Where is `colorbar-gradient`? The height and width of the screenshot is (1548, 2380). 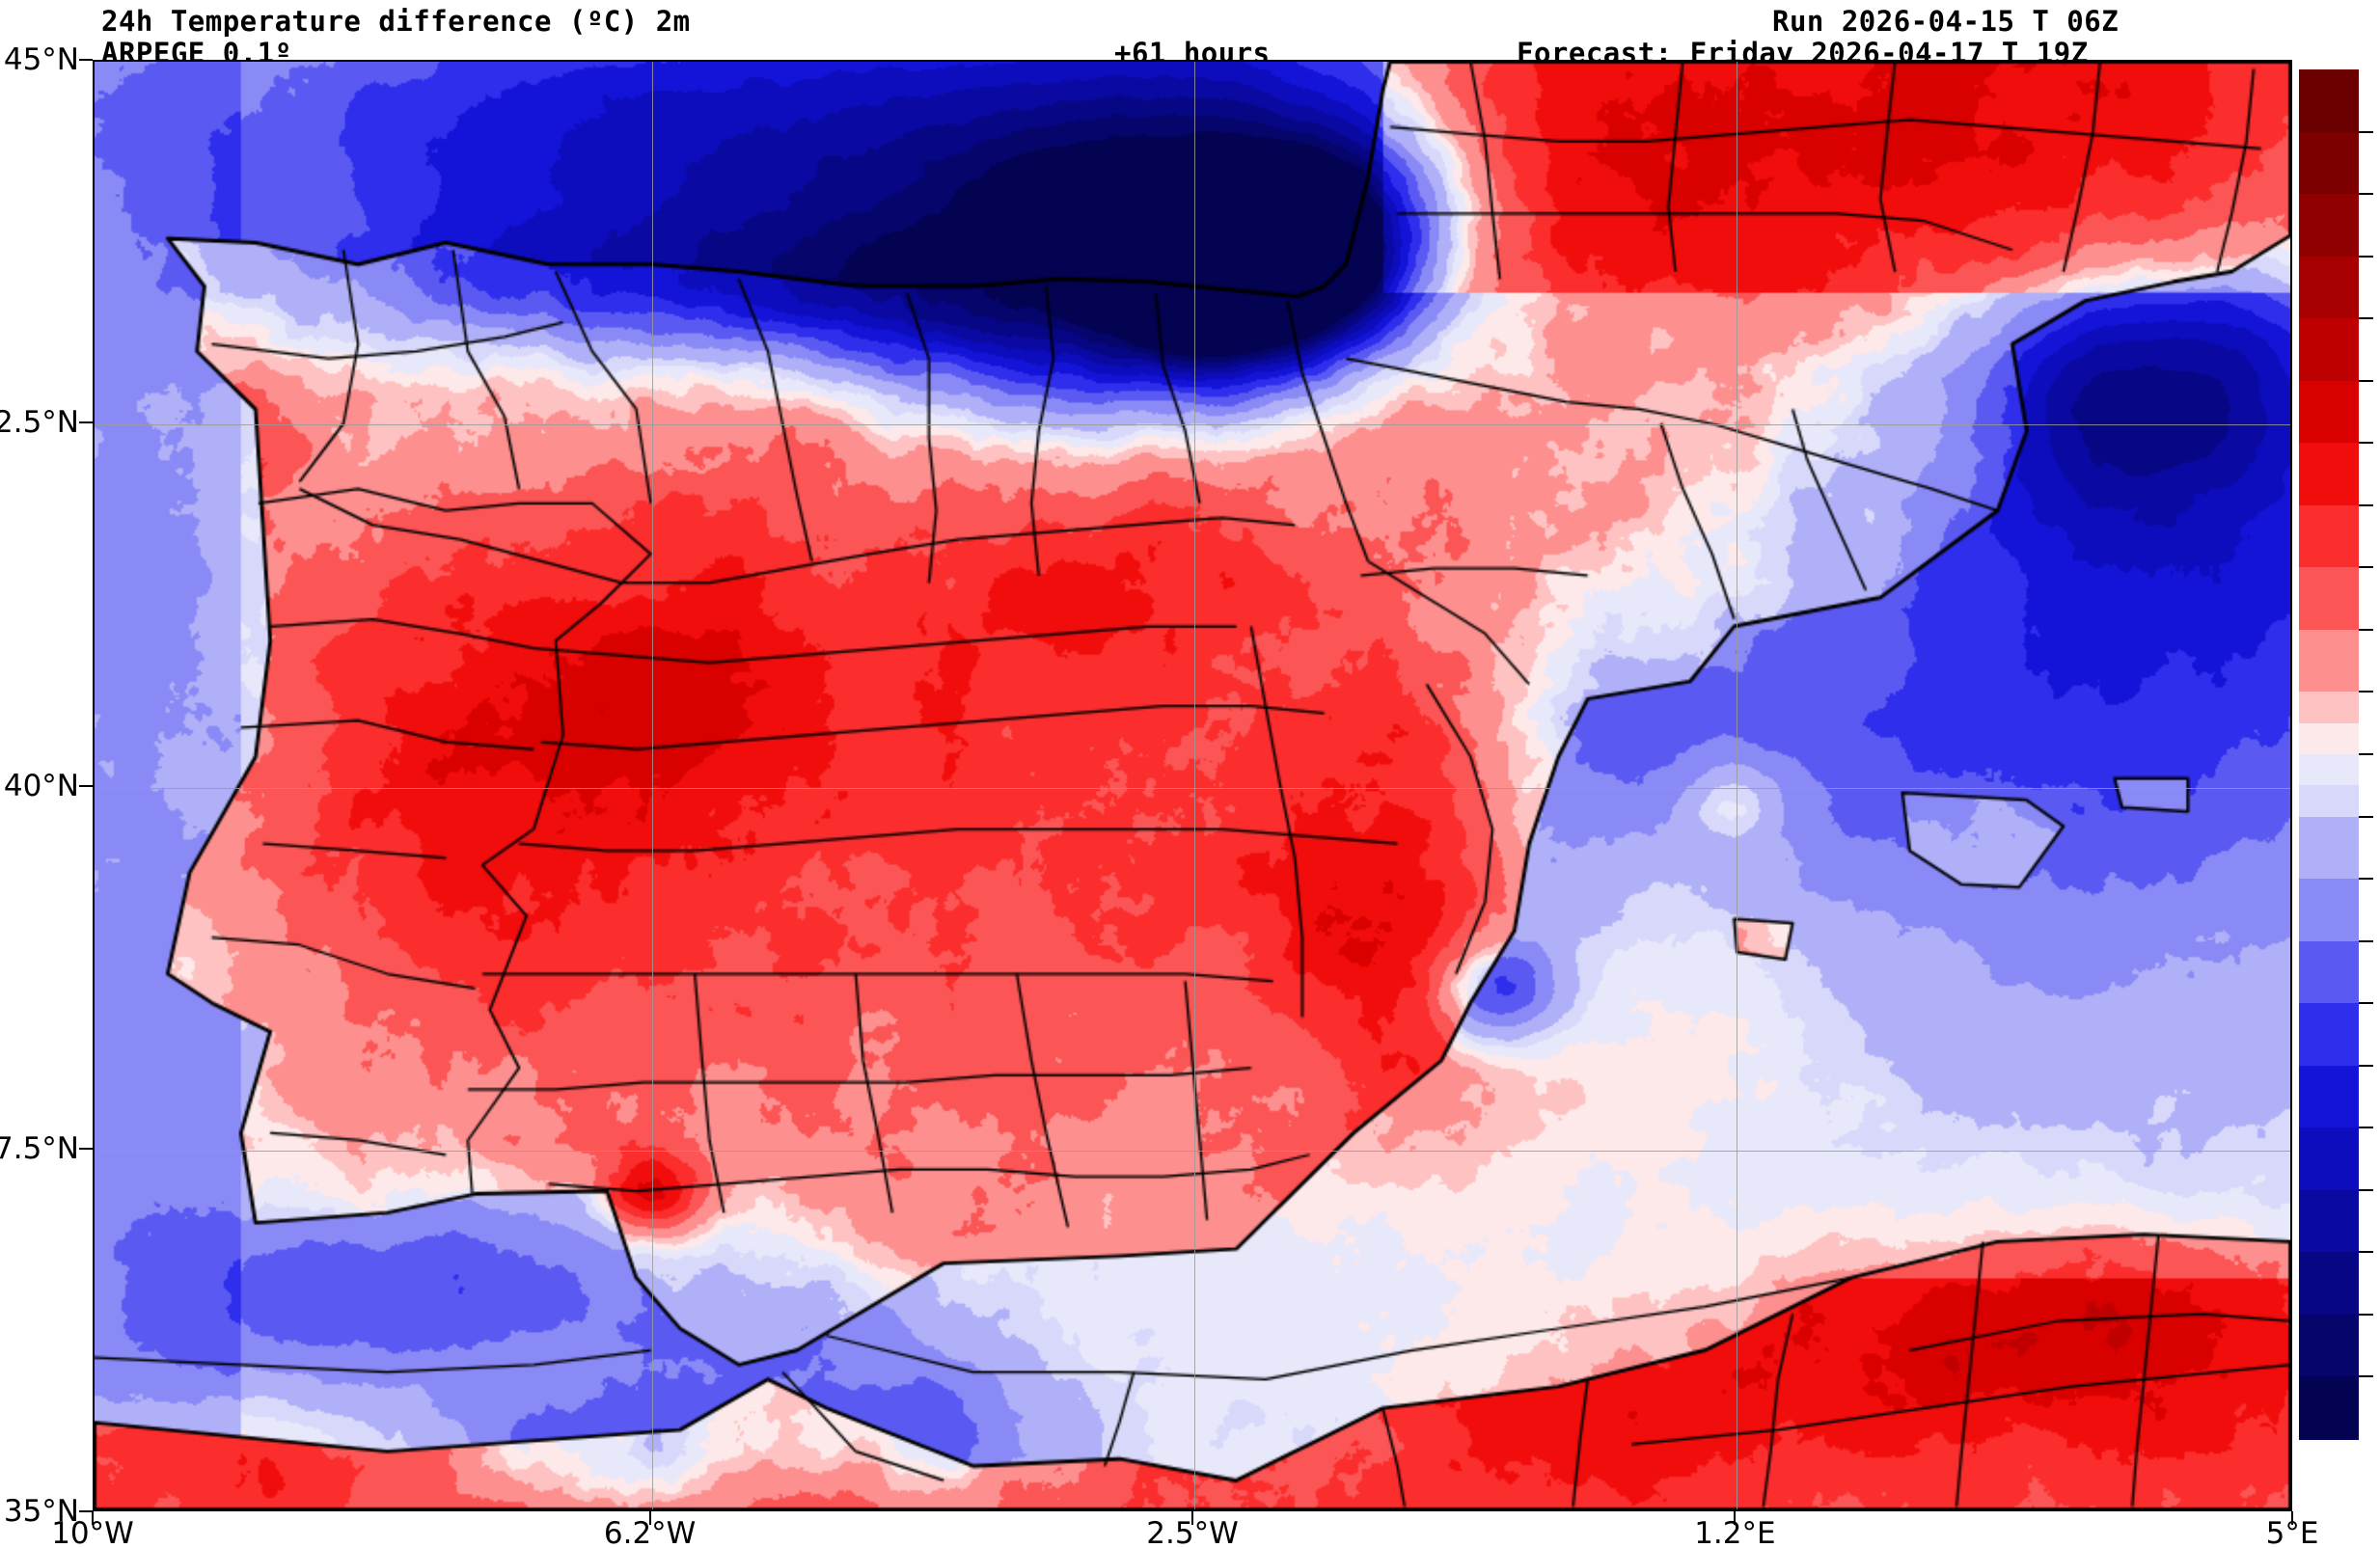
colorbar-gradient is located at coordinates (2329, 754).